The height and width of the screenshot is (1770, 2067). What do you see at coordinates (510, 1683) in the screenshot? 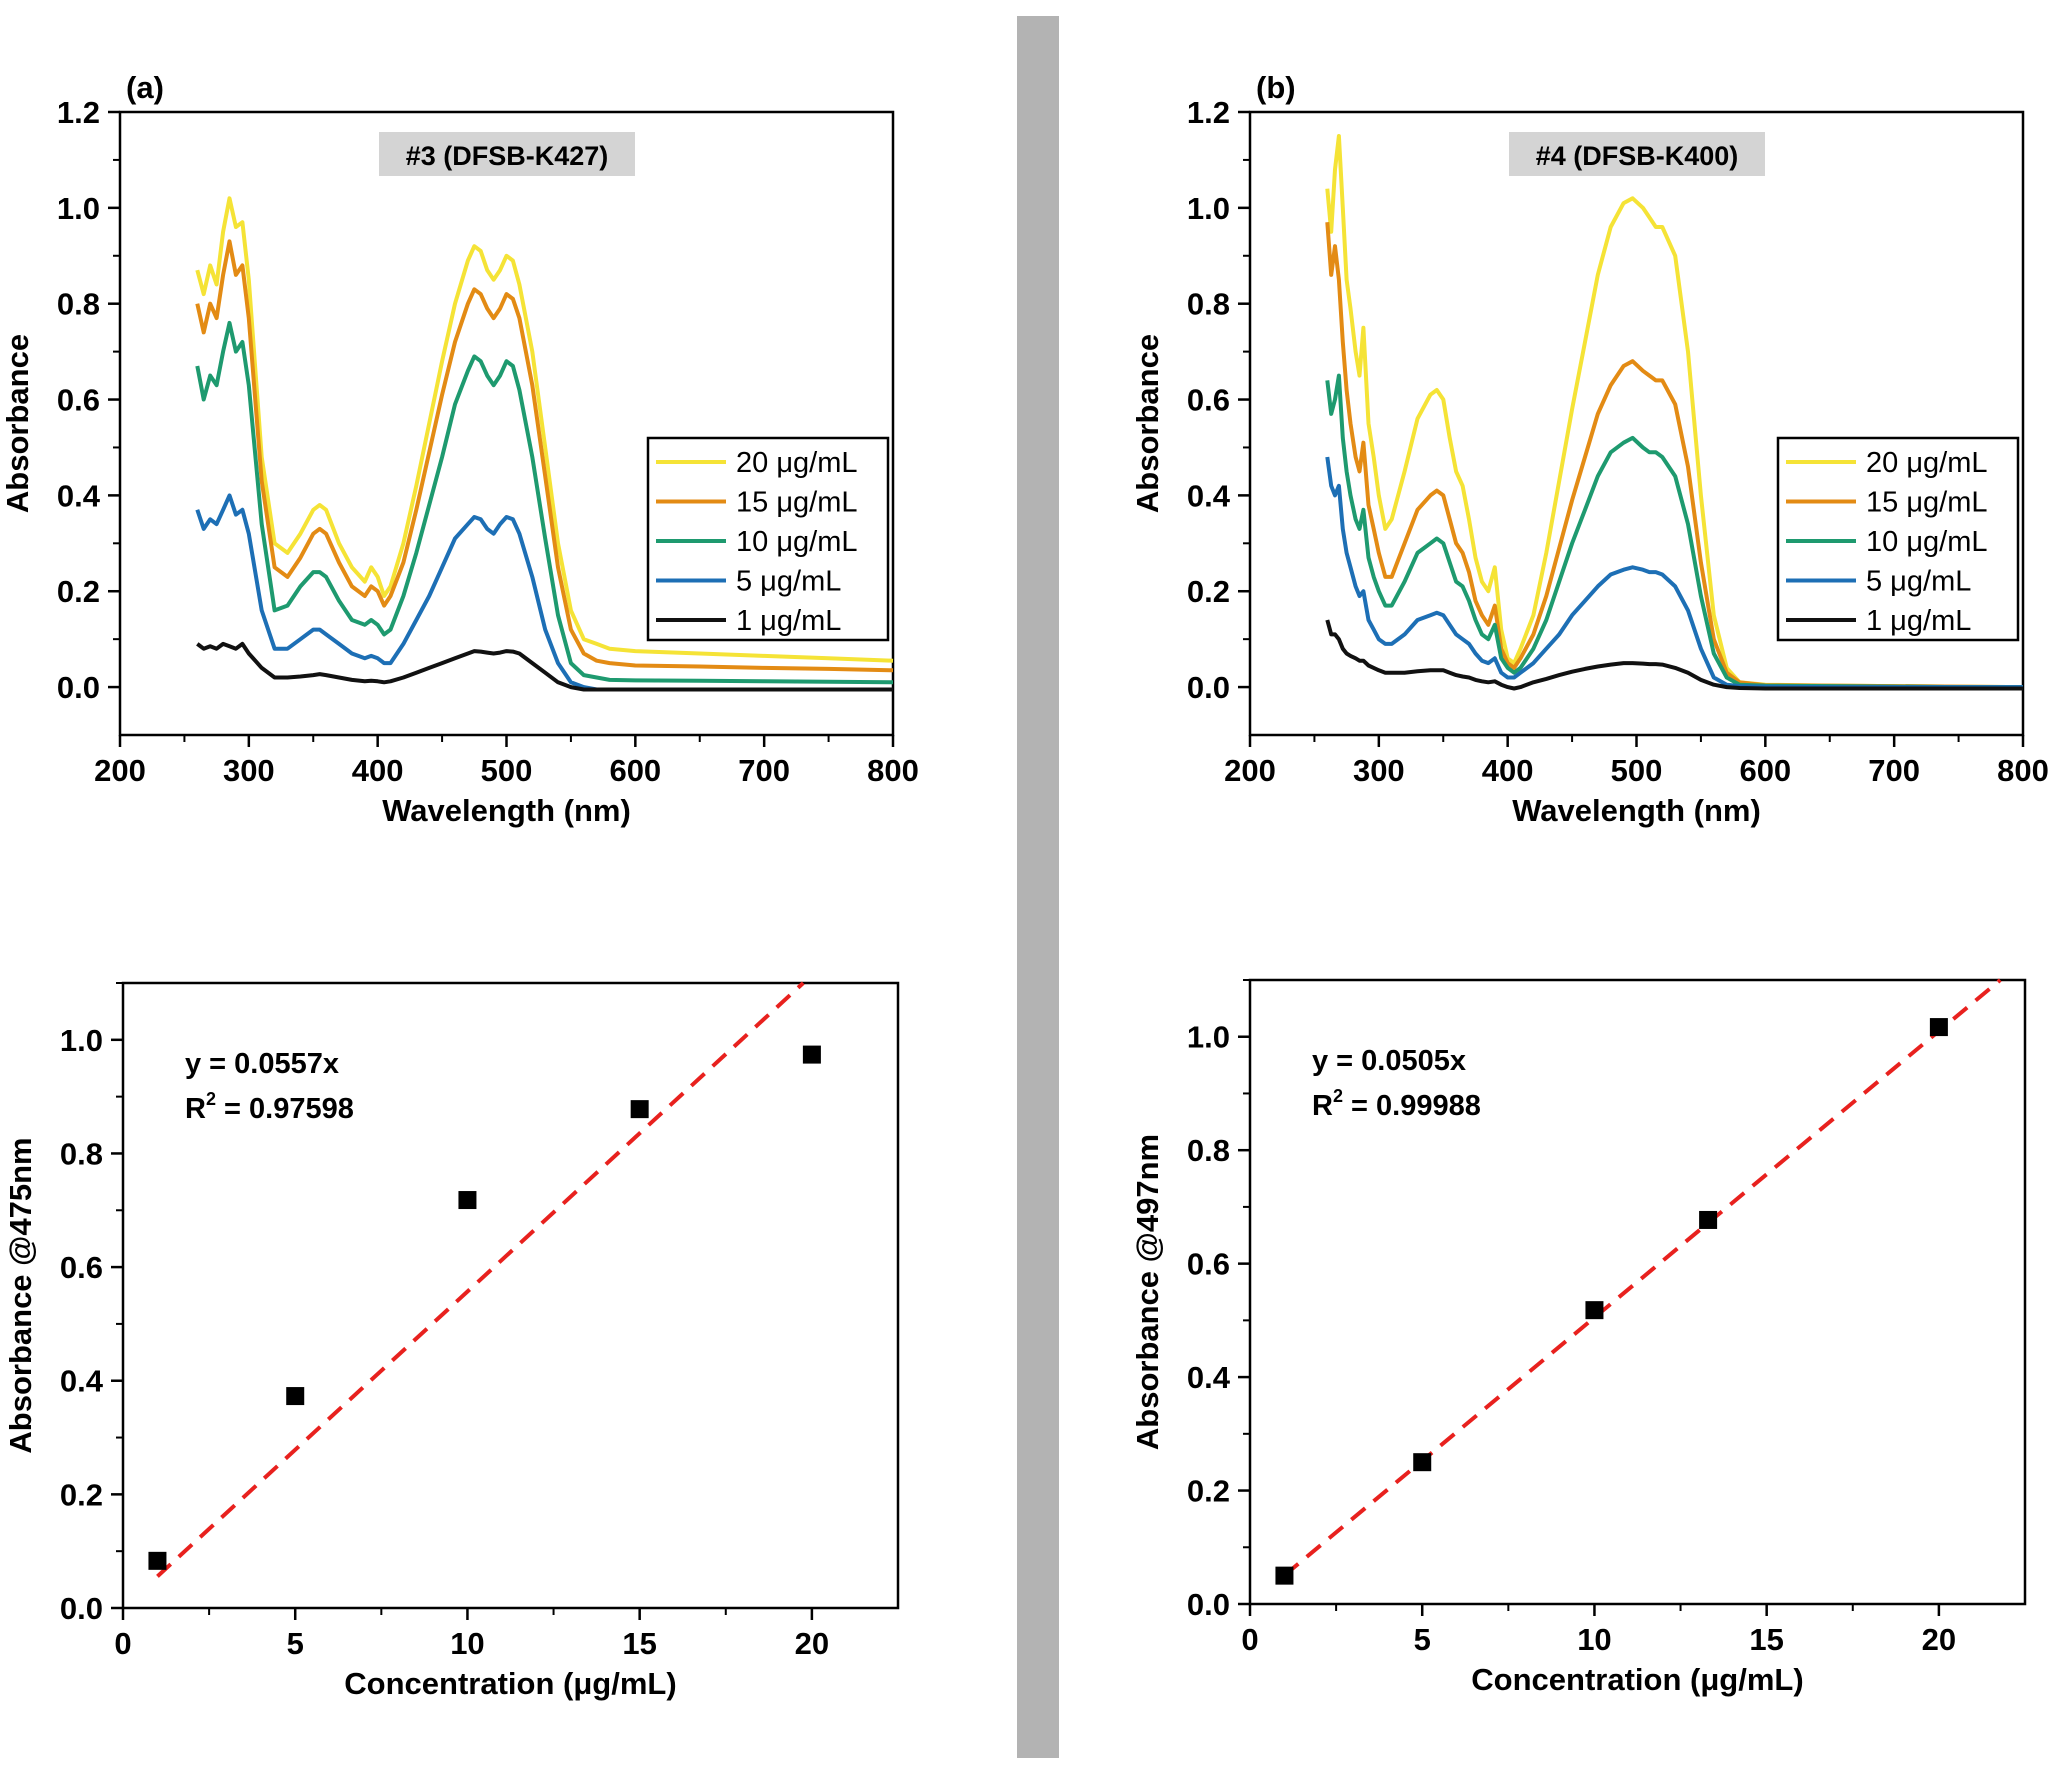
I see `x-axis-label: Concentration (μg/mL)` at bounding box center [510, 1683].